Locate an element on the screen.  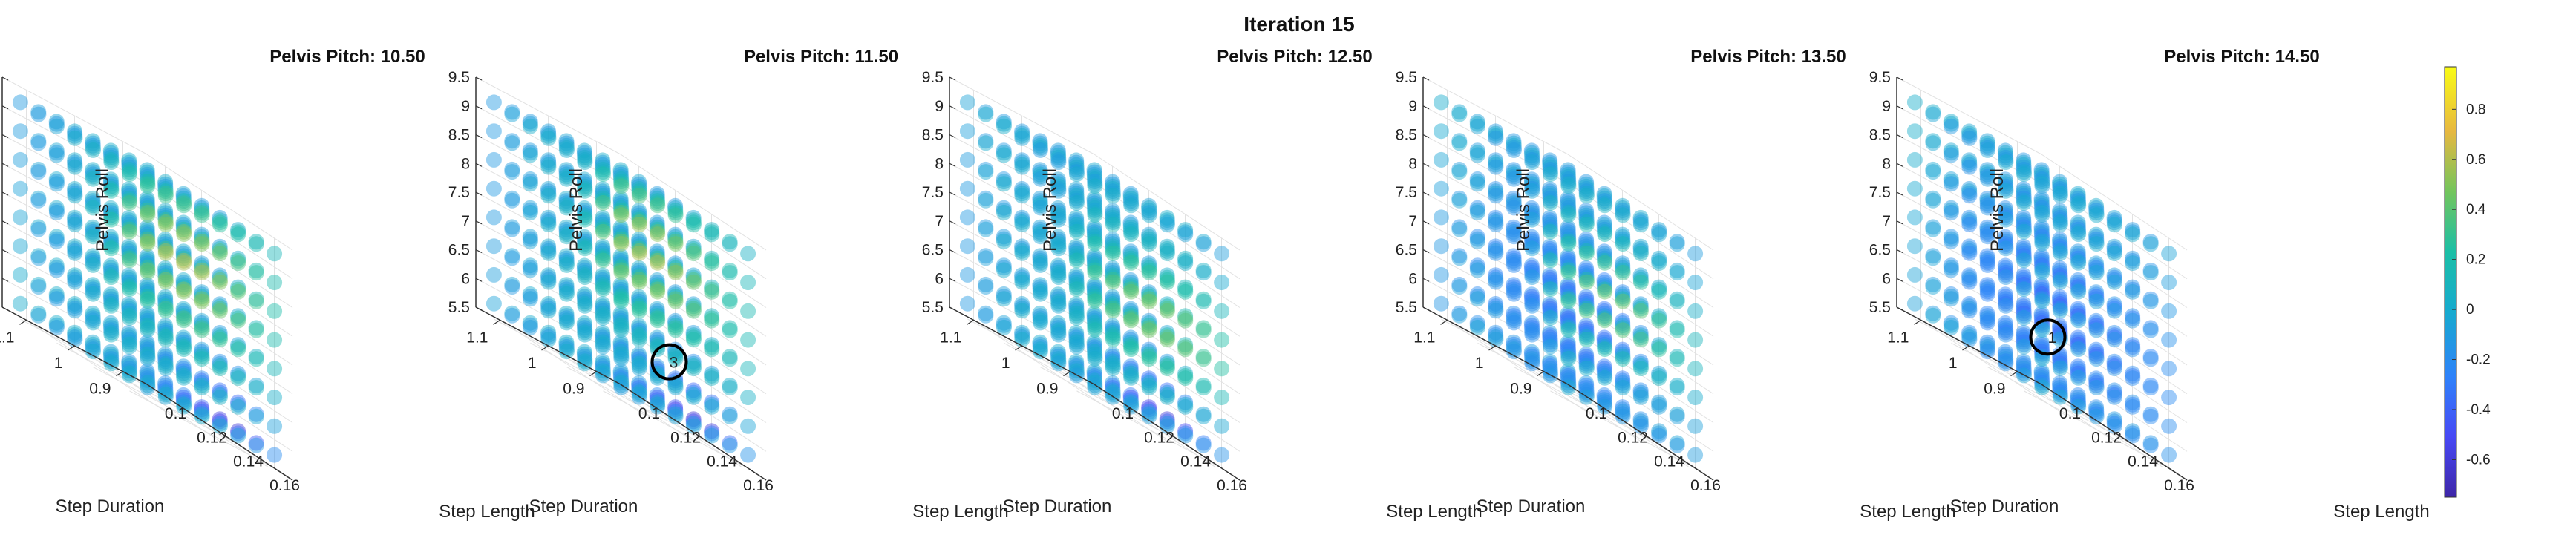
x-tick-mark is located at coordinates (1152, 422).